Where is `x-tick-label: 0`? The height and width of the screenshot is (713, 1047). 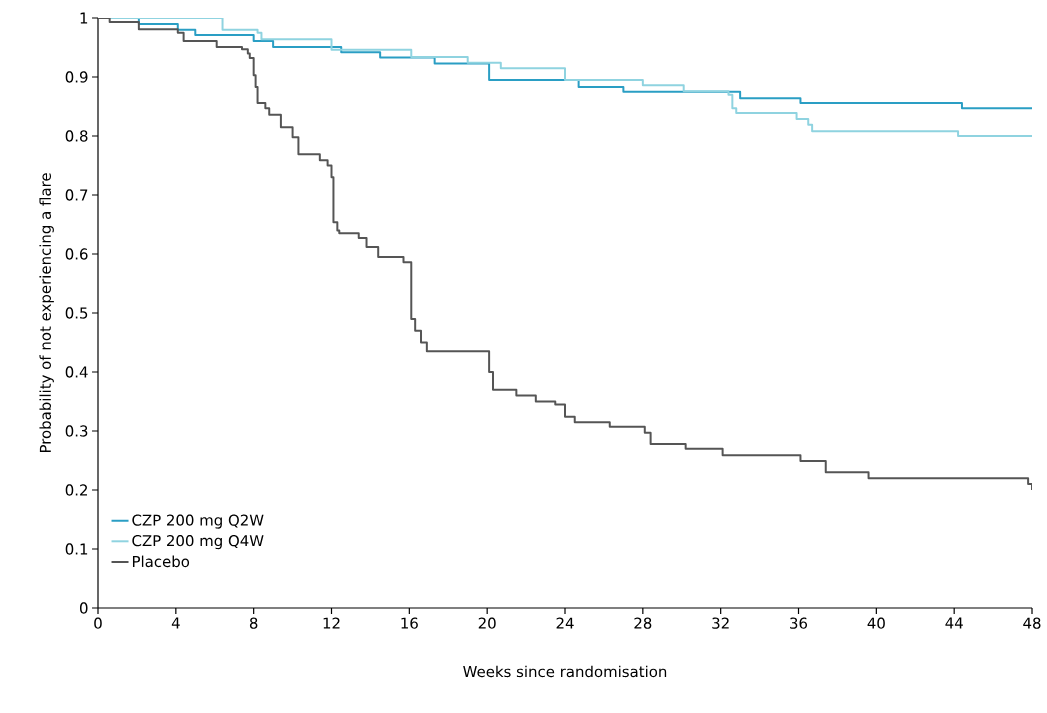 x-tick-label: 0 is located at coordinates (98, 623).